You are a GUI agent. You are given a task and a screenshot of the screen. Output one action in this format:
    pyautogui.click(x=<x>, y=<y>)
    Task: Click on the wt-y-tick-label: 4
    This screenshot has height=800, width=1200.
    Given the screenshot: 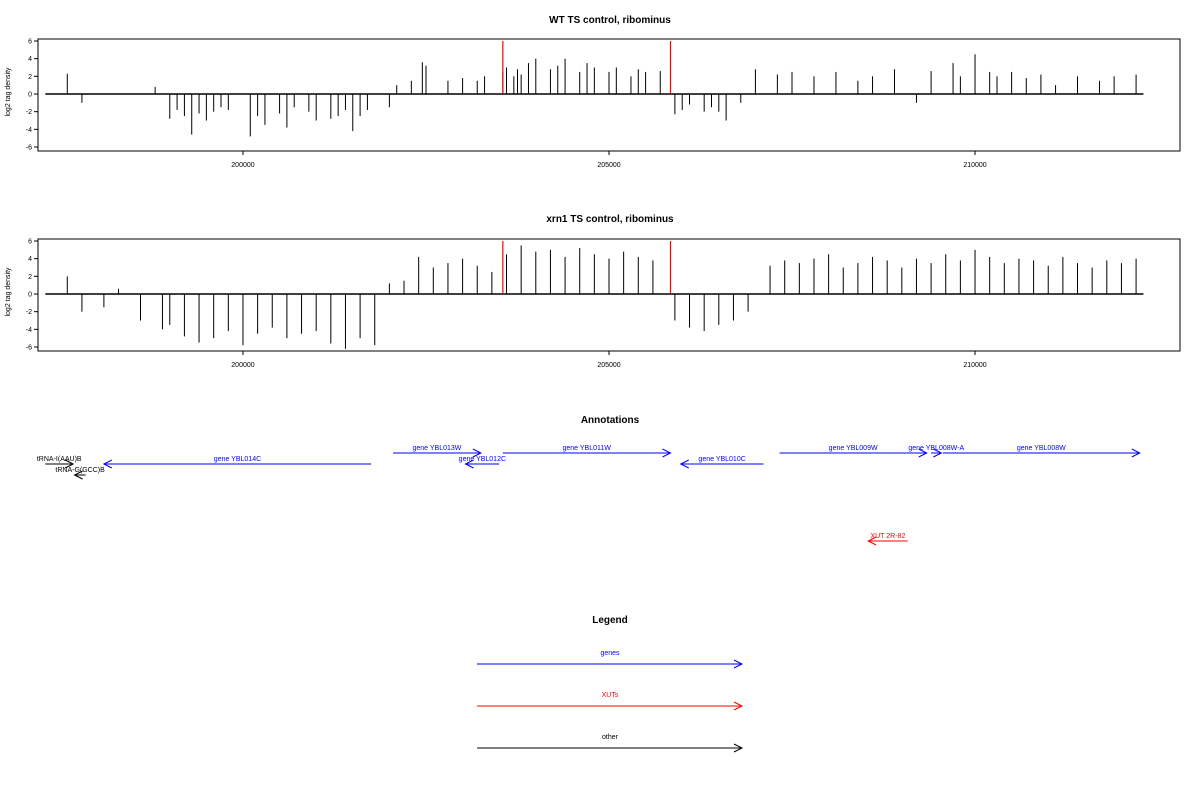 What is the action you would take?
    pyautogui.click(x=30, y=59)
    